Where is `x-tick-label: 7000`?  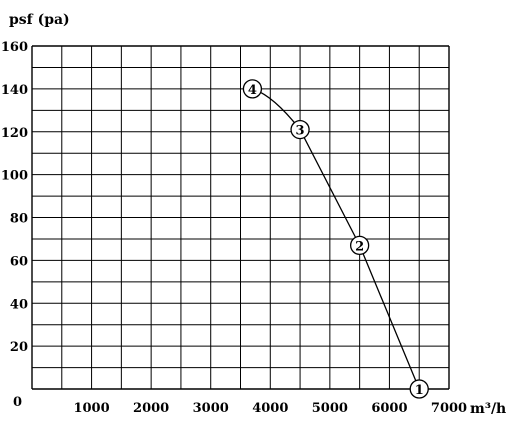 x-tick-label: 7000 is located at coordinates (449, 408).